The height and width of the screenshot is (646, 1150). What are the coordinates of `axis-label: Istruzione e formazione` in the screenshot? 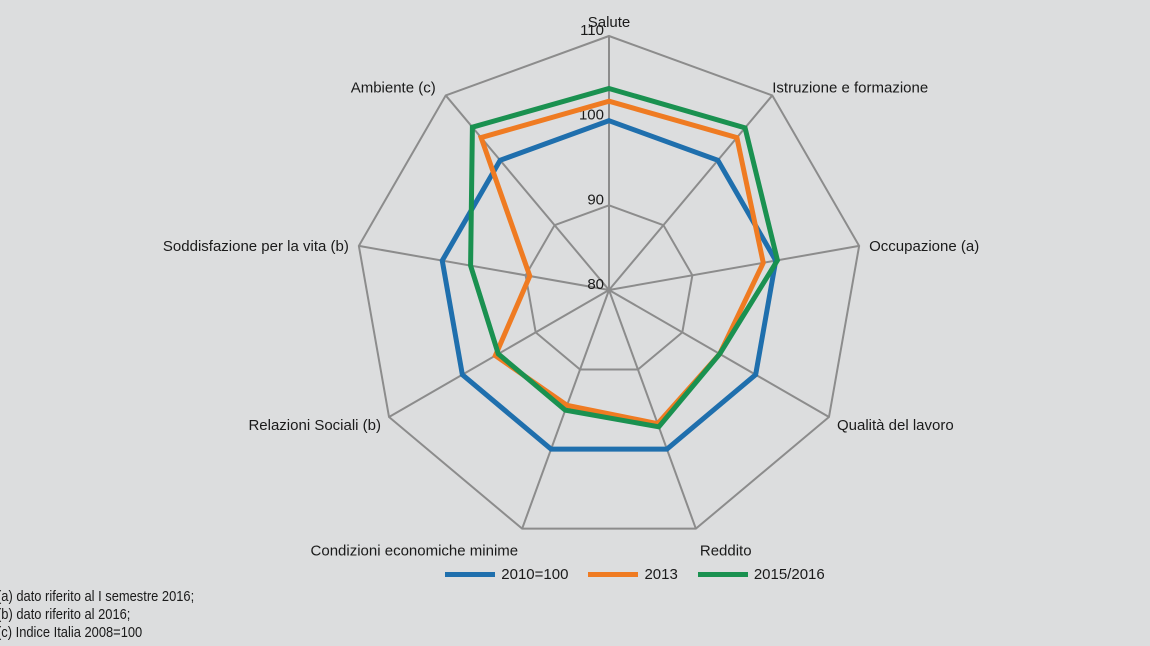 It's located at (850, 87).